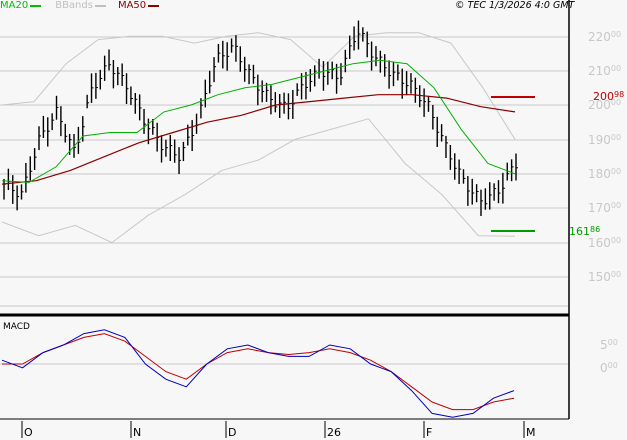  I want to click on x-label-mar: M, so click(531, 432).